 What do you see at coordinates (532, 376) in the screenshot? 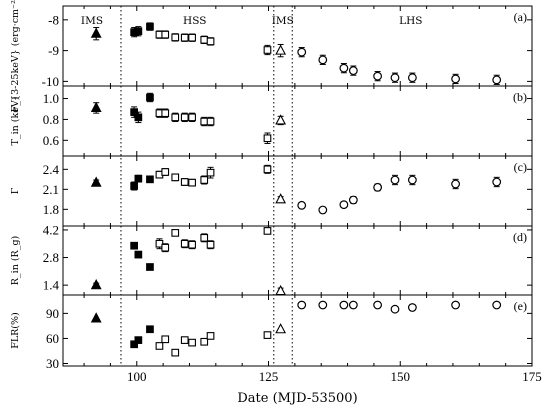
I see `x-tick-label: 175` at bounding box center [532, 376].